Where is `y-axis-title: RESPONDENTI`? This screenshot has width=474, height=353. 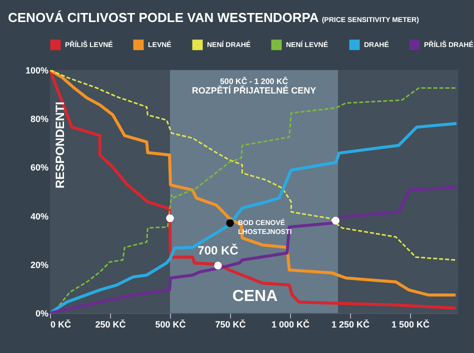
y-axis-title: RESPONDENTI is located at coordinates (60, 145).